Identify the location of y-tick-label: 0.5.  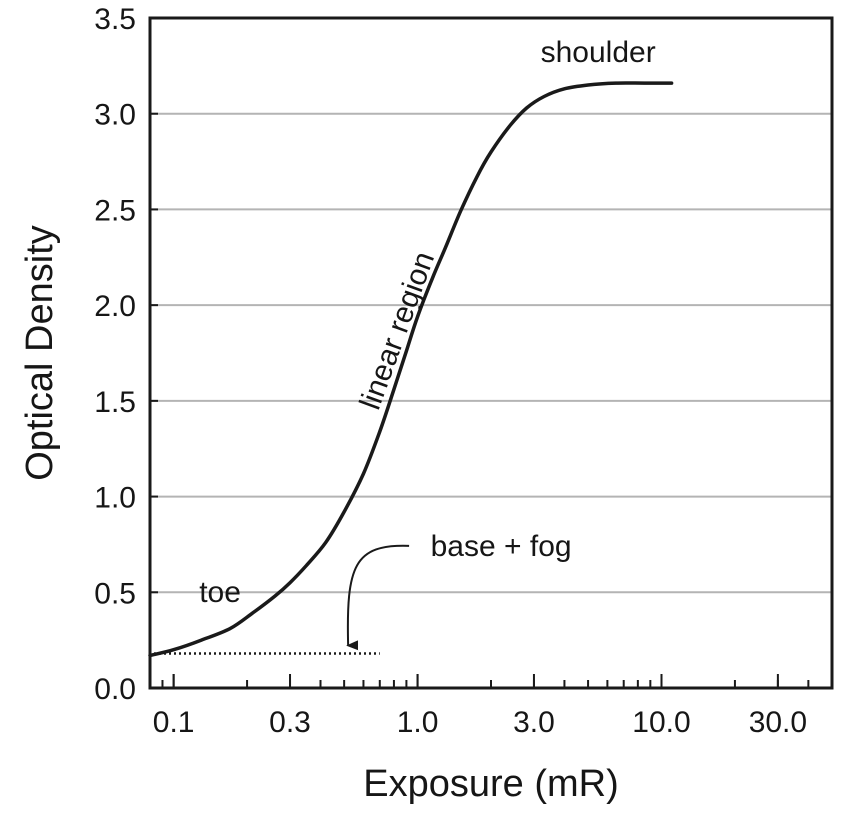
(115, 593).